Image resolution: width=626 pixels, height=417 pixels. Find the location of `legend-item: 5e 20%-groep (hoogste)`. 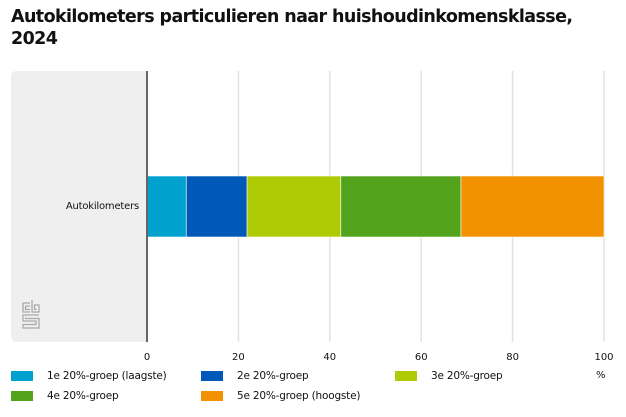

legend-item: 5e 20%-groep (hoogste) is located at coordinates (280, 396).